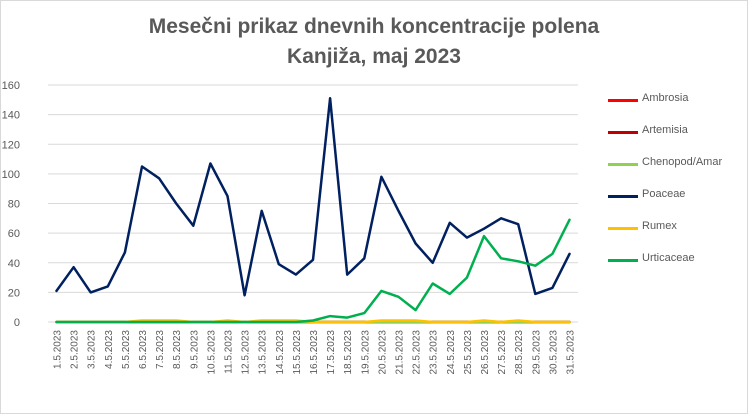  Describe the element at coordinates (263, 352) in the screenshot. I see `x-tick-label: 13.5.2023` at that location.